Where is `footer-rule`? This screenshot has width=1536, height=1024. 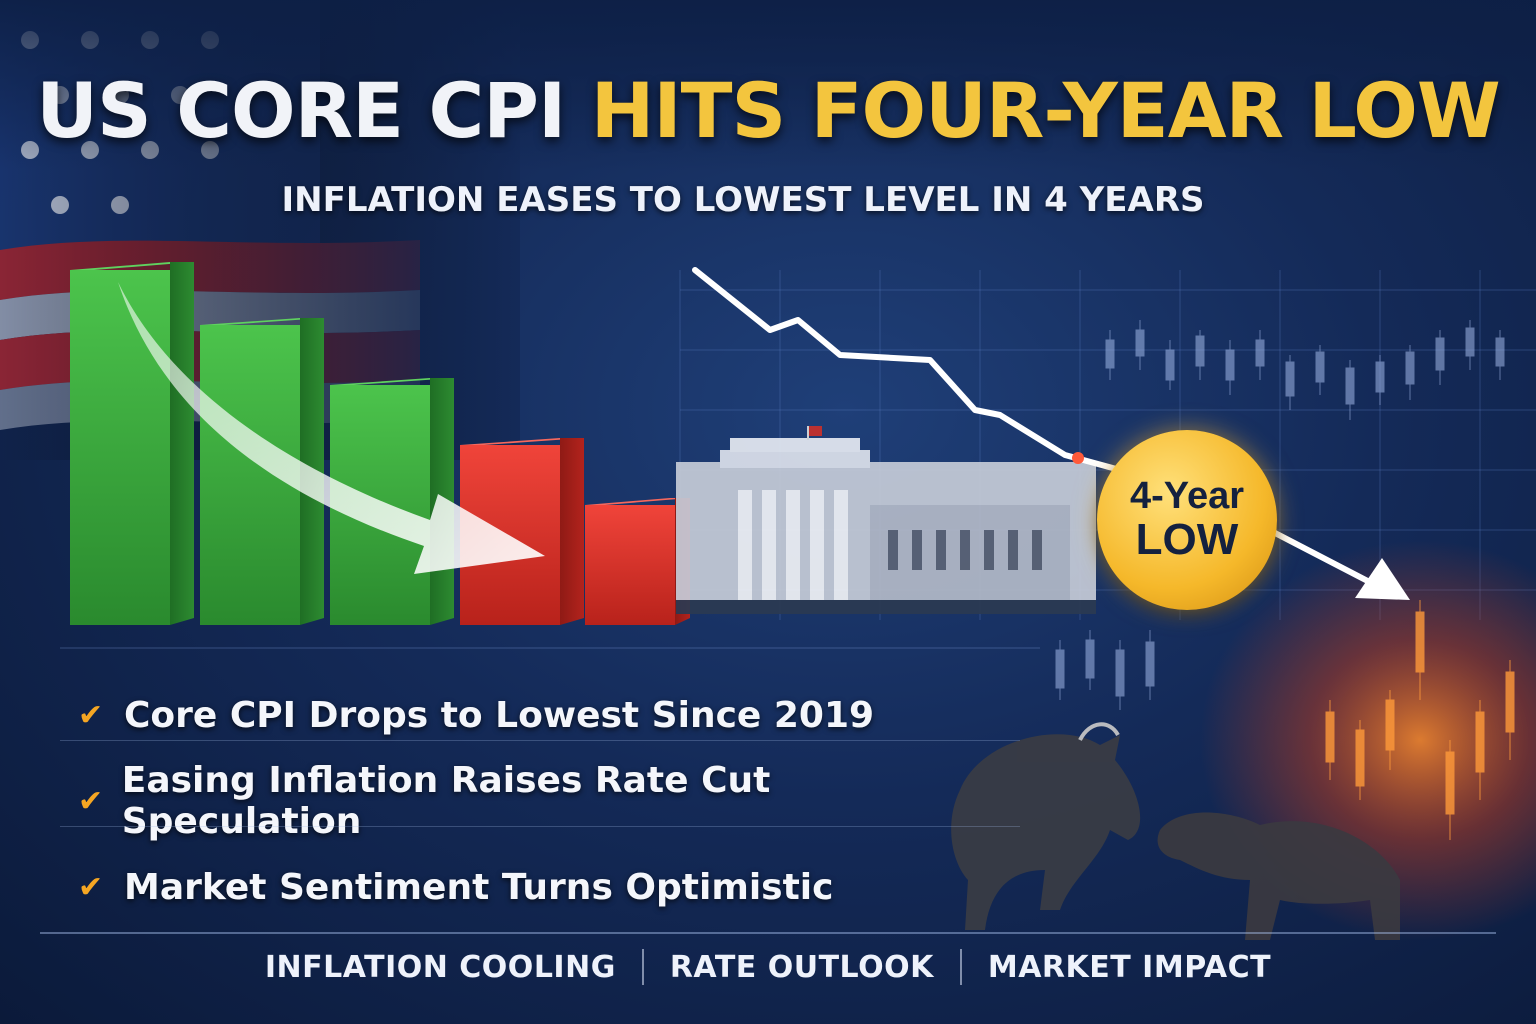 footer-rule is located at coordinates (768, 933).